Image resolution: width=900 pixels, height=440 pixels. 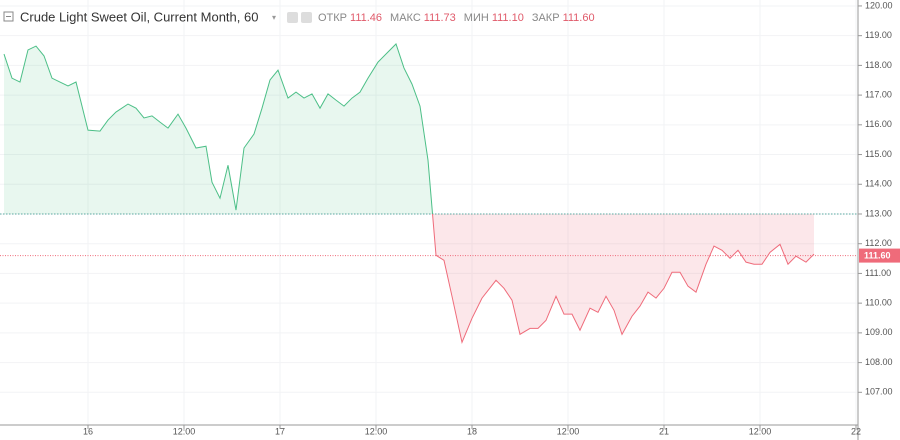 I want to click on ohlc-label: МИН, so click(x=476, y=18).